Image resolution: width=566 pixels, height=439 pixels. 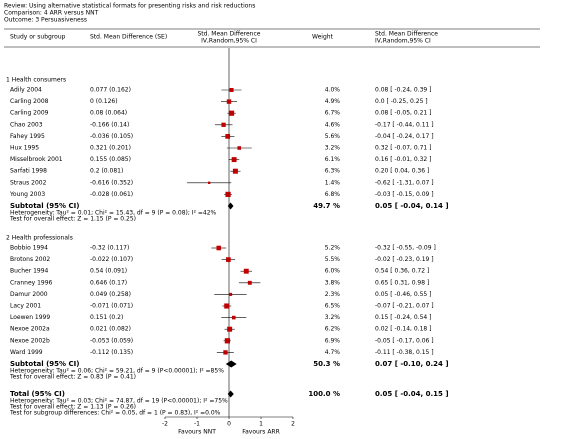 What do you see at coordinates (402, 271) in the screenshot?
I see `ci: 0.54 [ 0.36, 0.72 ]` at bounding box center [402, 271].